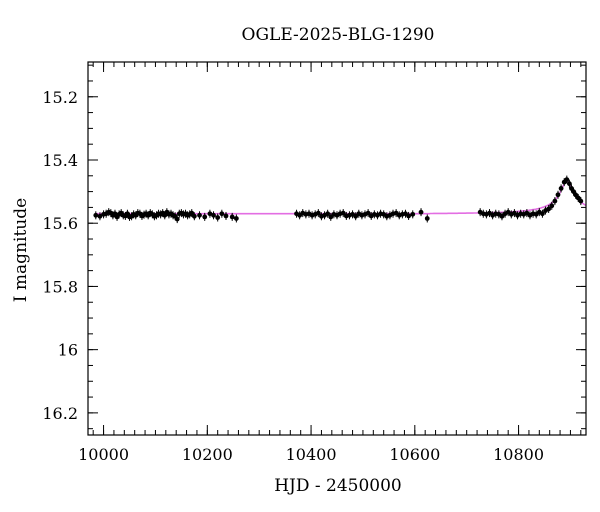 Image resolution: width=600 pixels, height=512 pixels. Describe the element at coordinates (68, 350) in the screenshot. I see `y-tick-label: 16` at that location.